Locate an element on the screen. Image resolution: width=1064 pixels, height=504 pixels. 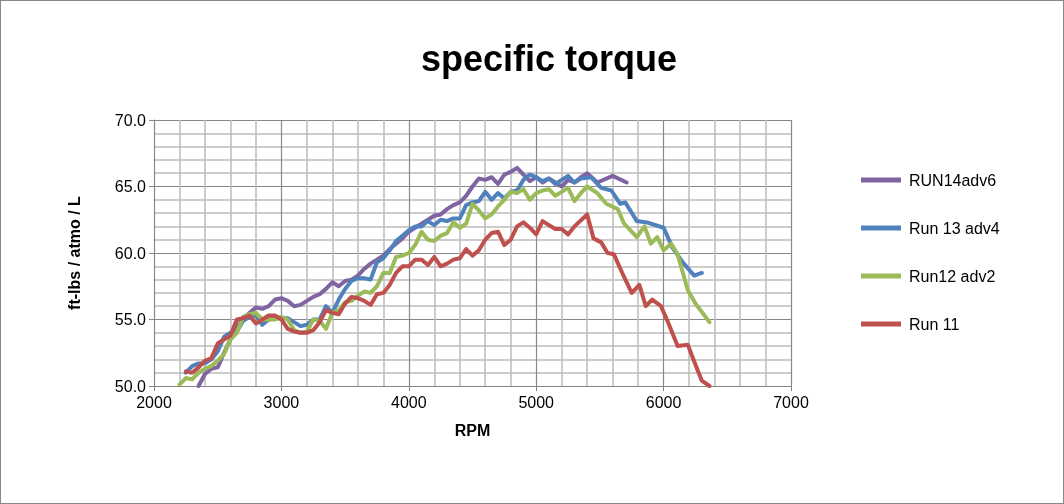
x-tick-label: 3000 is located at coordinates (281, 402).